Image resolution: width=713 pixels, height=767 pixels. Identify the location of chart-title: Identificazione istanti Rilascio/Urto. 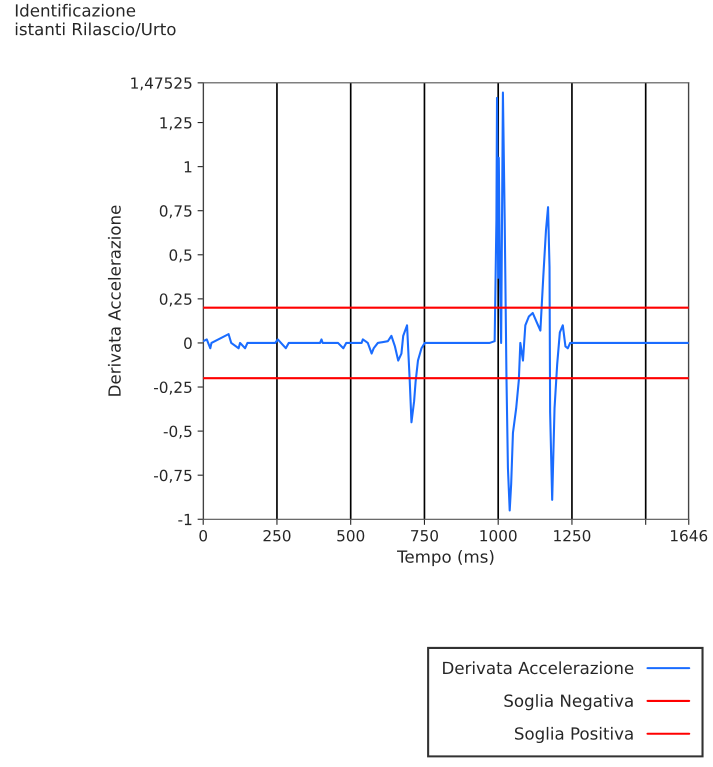
(96, 20).